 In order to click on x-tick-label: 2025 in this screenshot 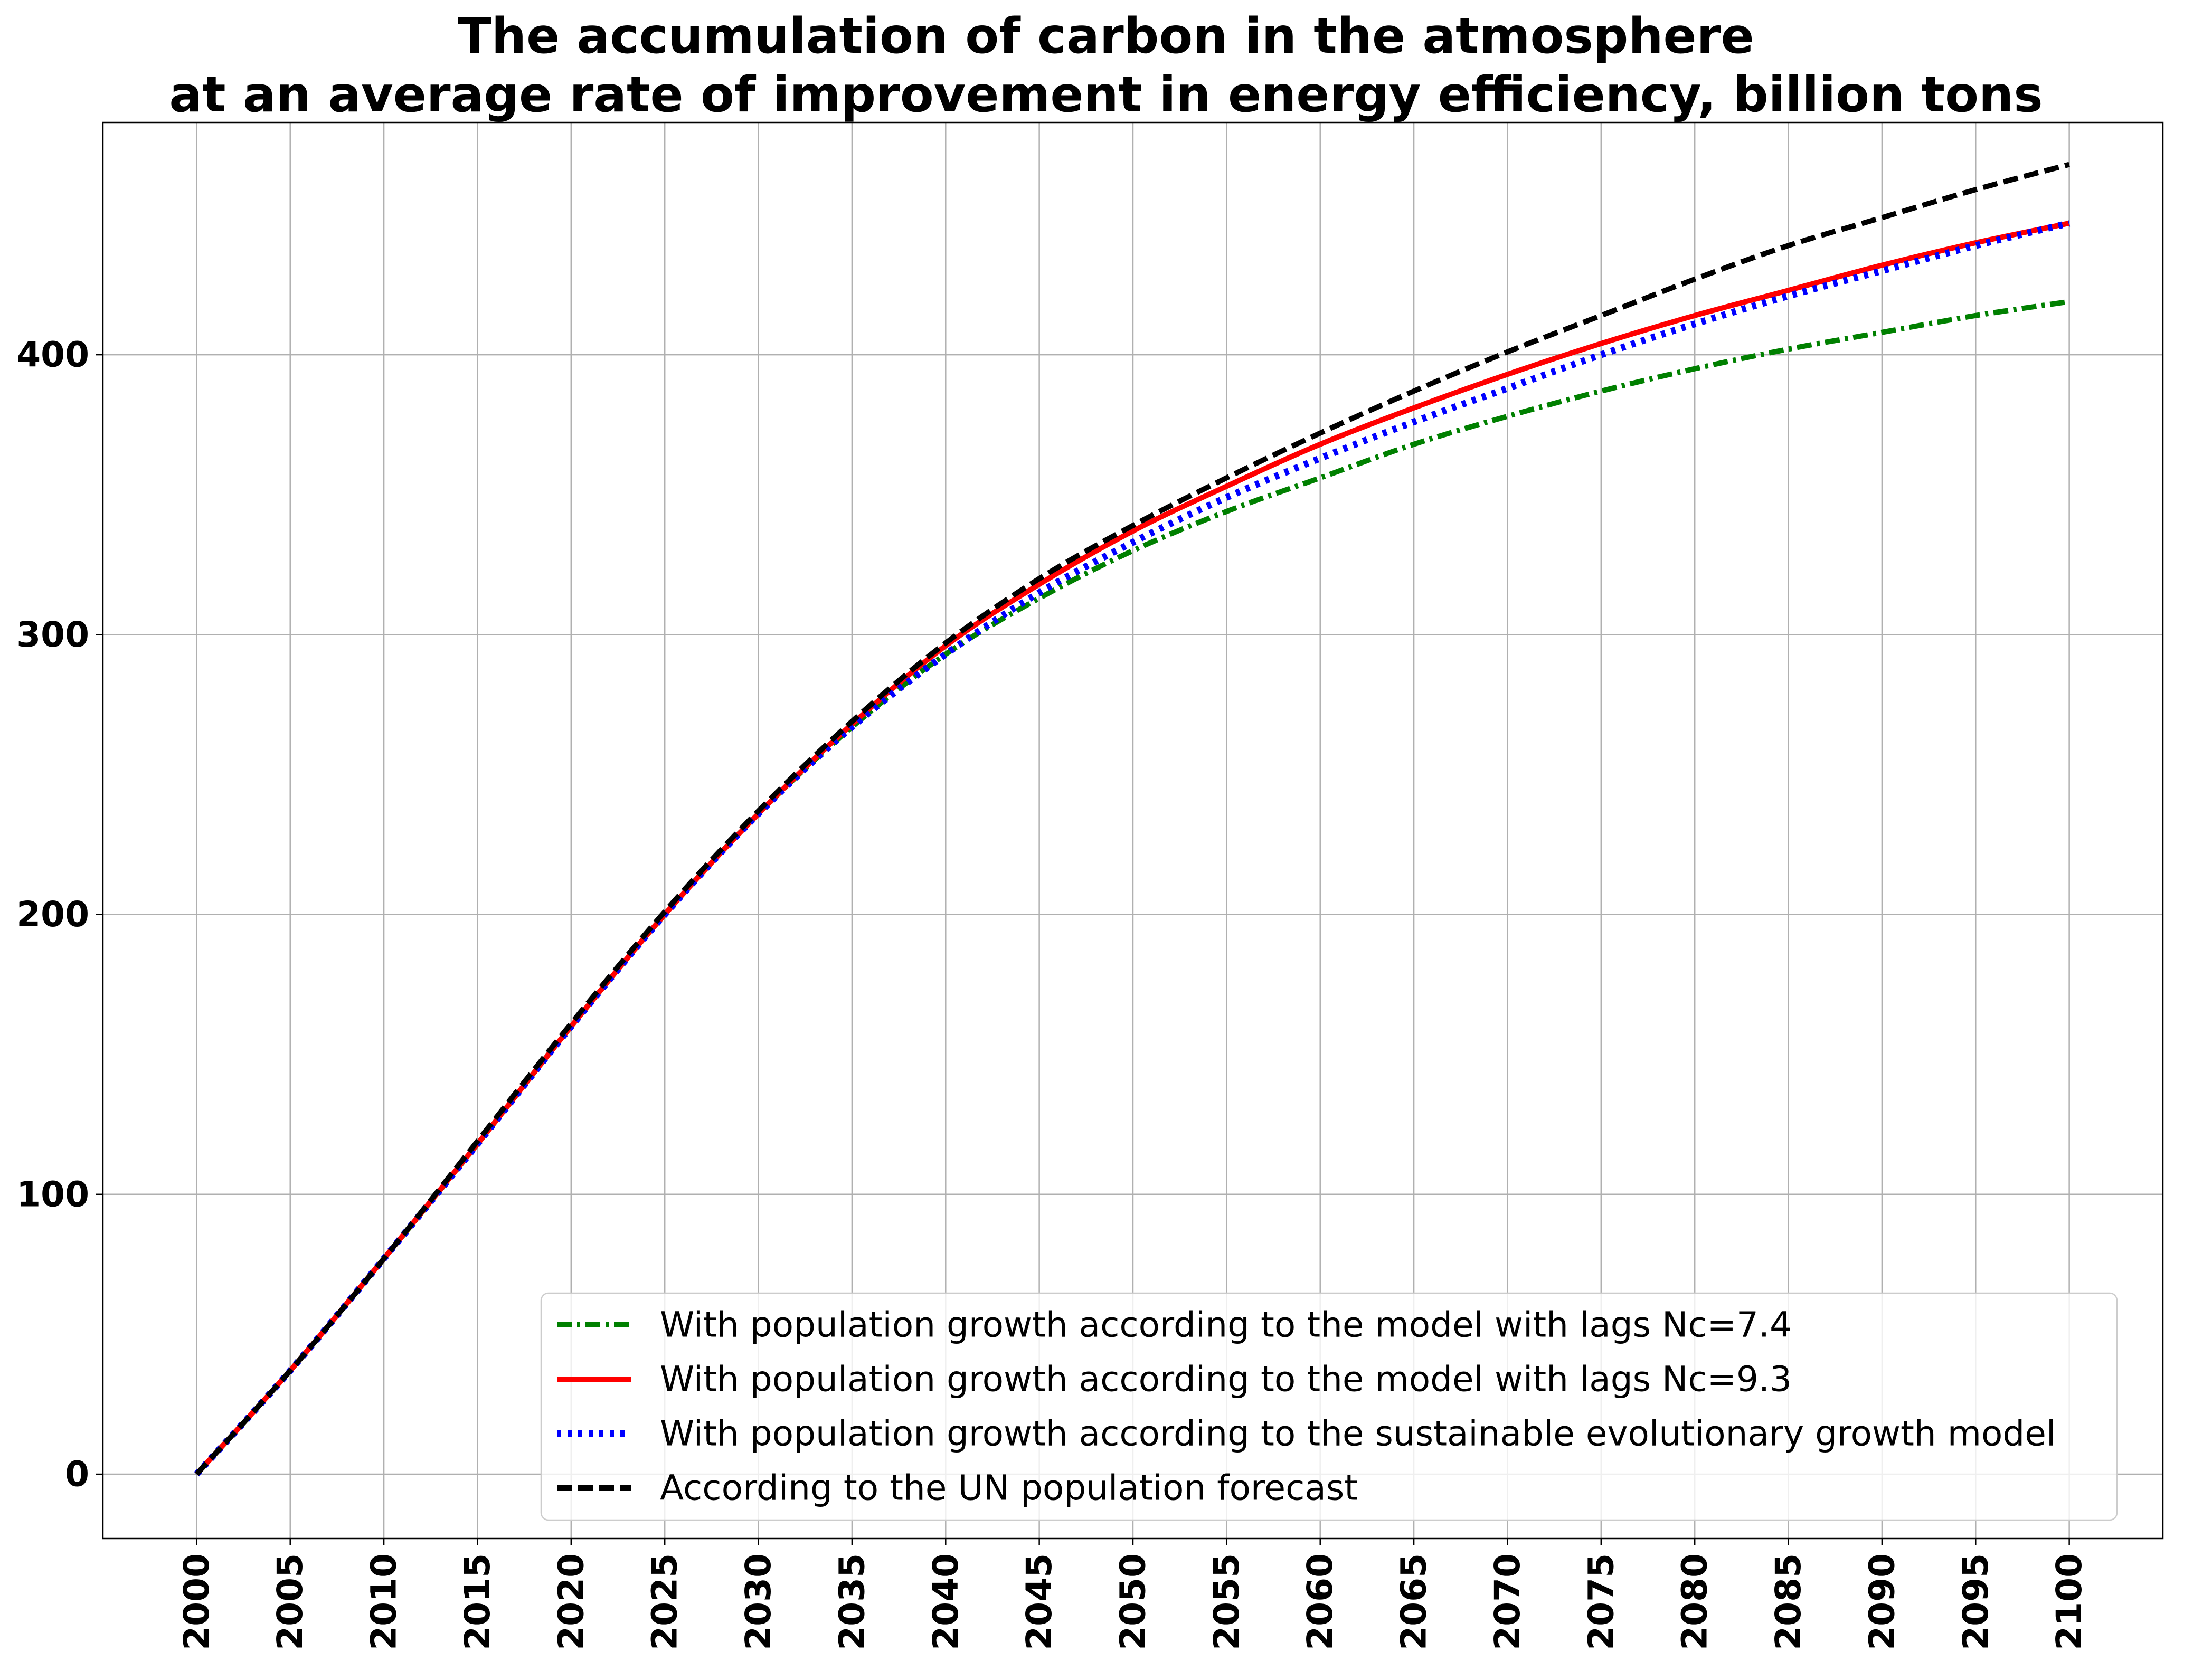, I will do `click(665, 1602)`.